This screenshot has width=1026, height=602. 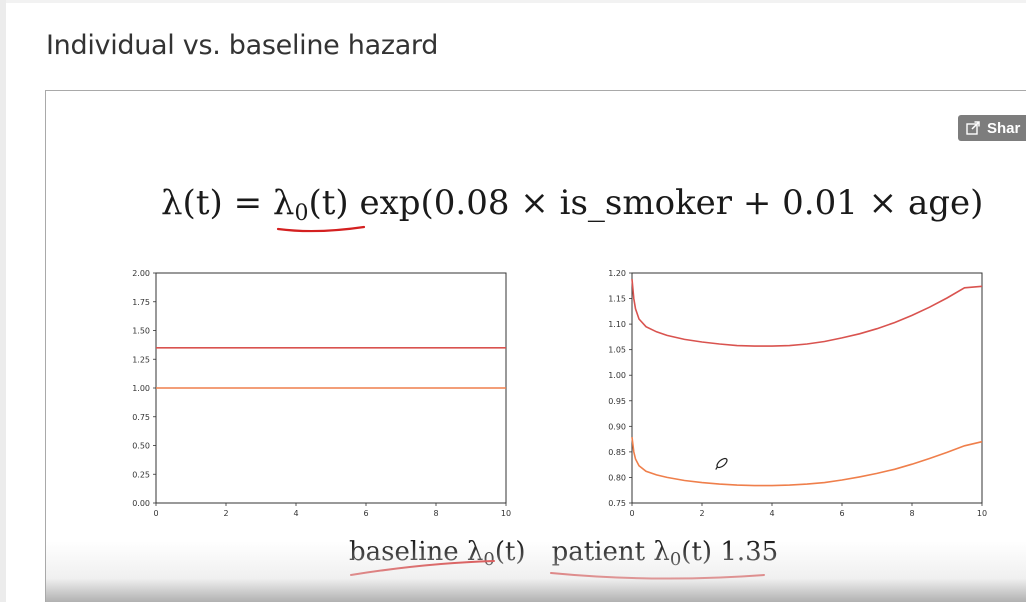 I want to click on share-button: Shar, so click(x=992, y=128).